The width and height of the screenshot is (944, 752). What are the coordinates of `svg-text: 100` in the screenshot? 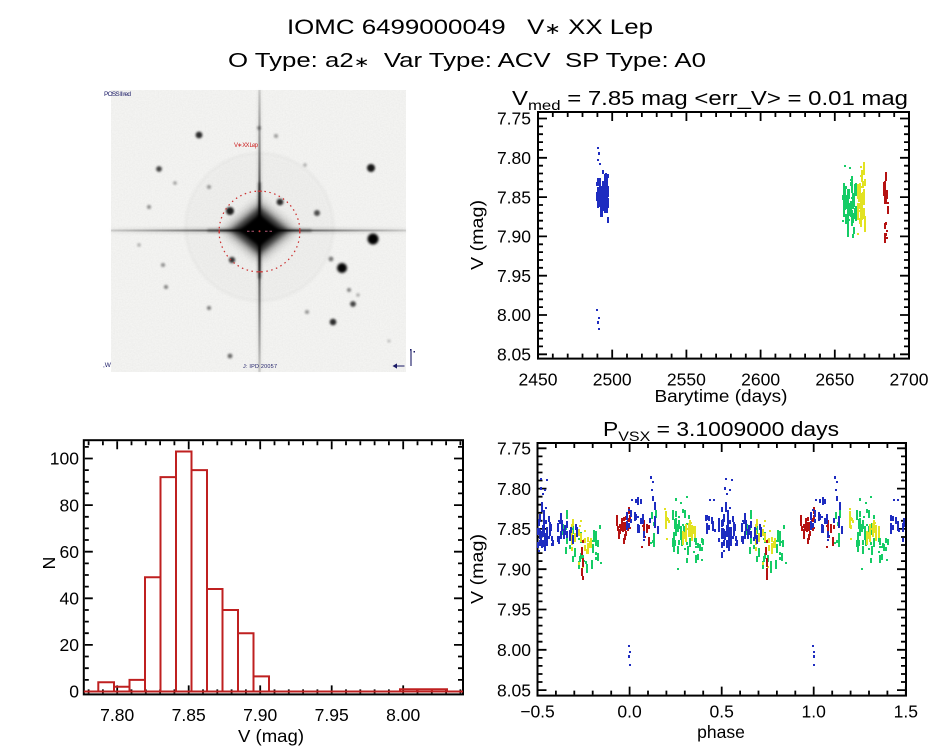 It's located at (64, 459).